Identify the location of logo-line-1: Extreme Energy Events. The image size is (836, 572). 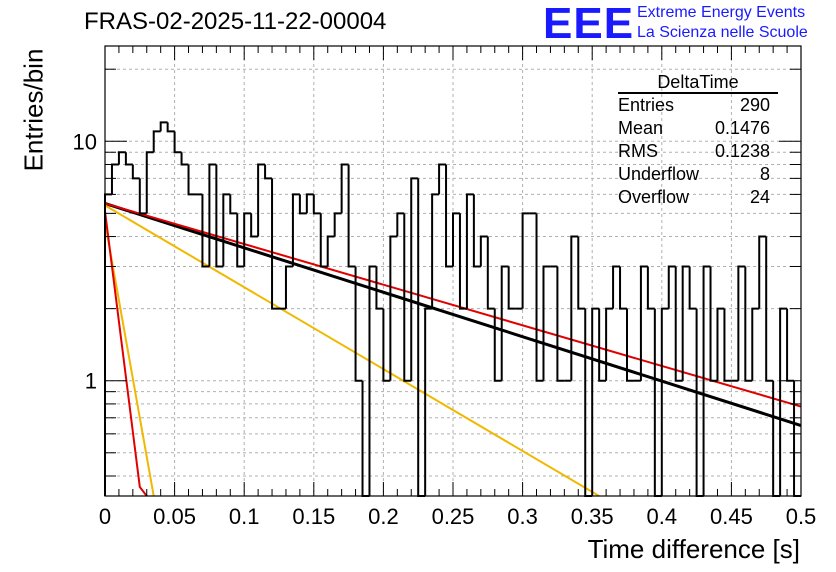
(721, 12).